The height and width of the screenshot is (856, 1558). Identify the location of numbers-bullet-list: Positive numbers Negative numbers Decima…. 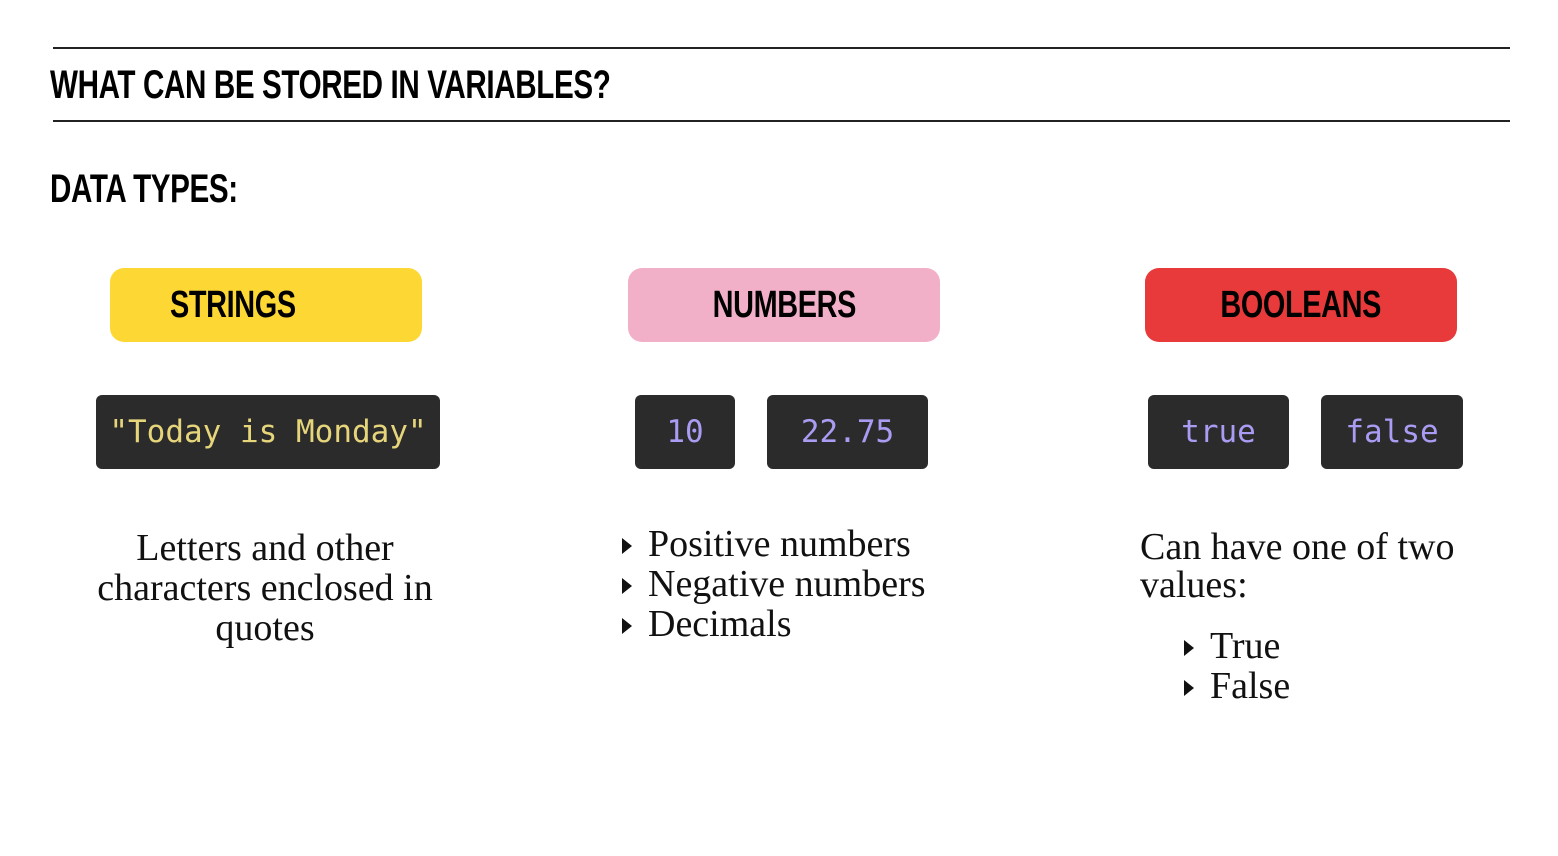
(773, 584).